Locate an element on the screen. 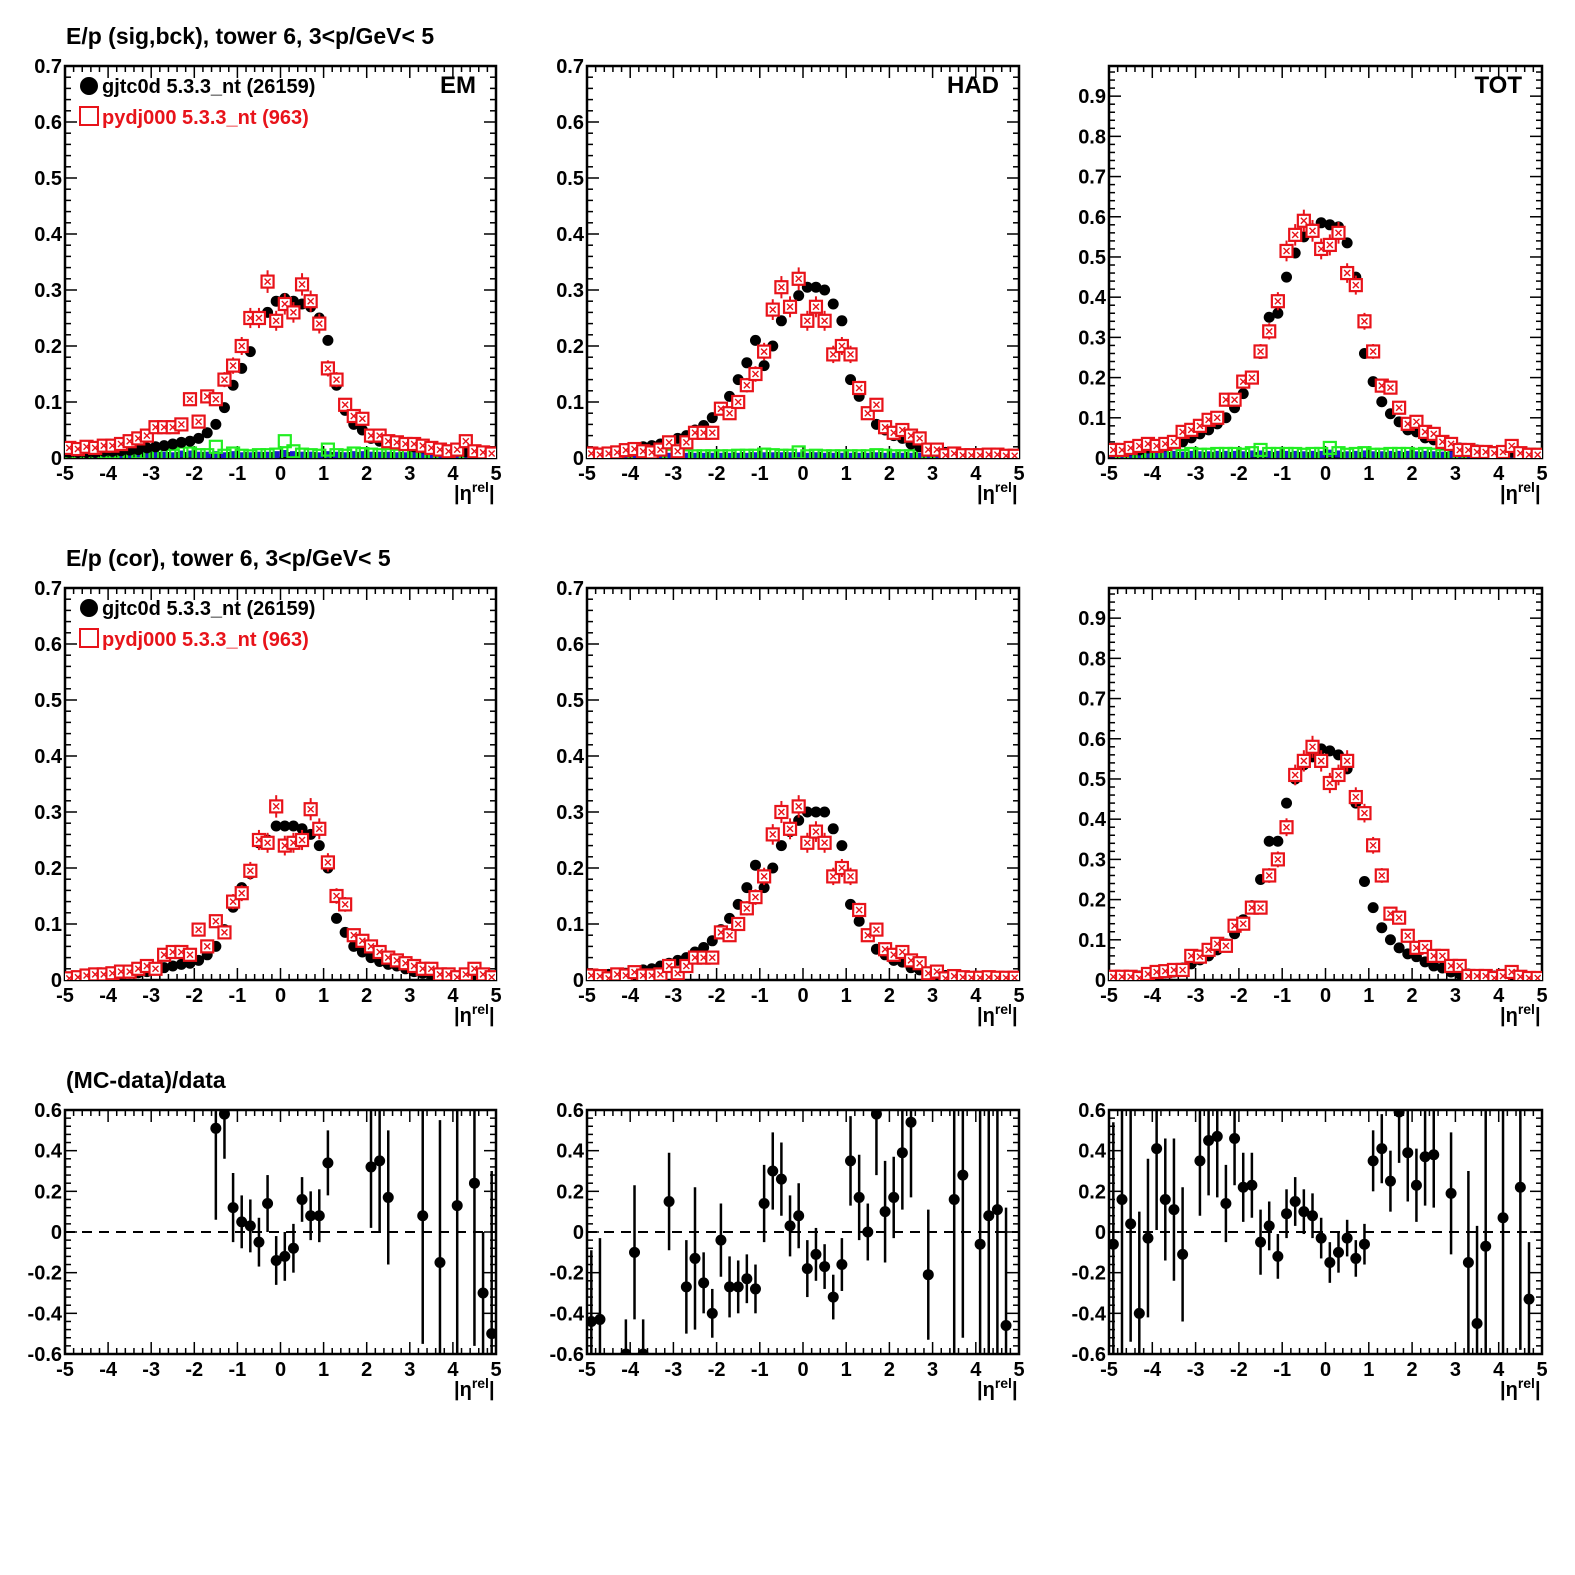  x-tick-label: -1 is located at coordinates (238, 996).